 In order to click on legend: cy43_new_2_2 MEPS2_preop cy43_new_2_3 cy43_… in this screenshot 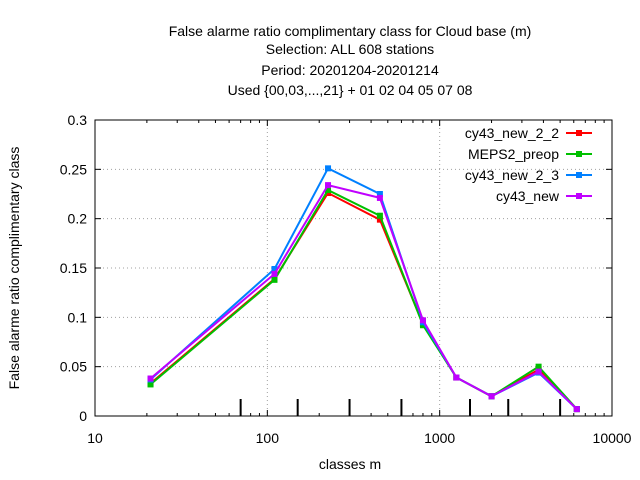, I will do `click(528, 164)`.